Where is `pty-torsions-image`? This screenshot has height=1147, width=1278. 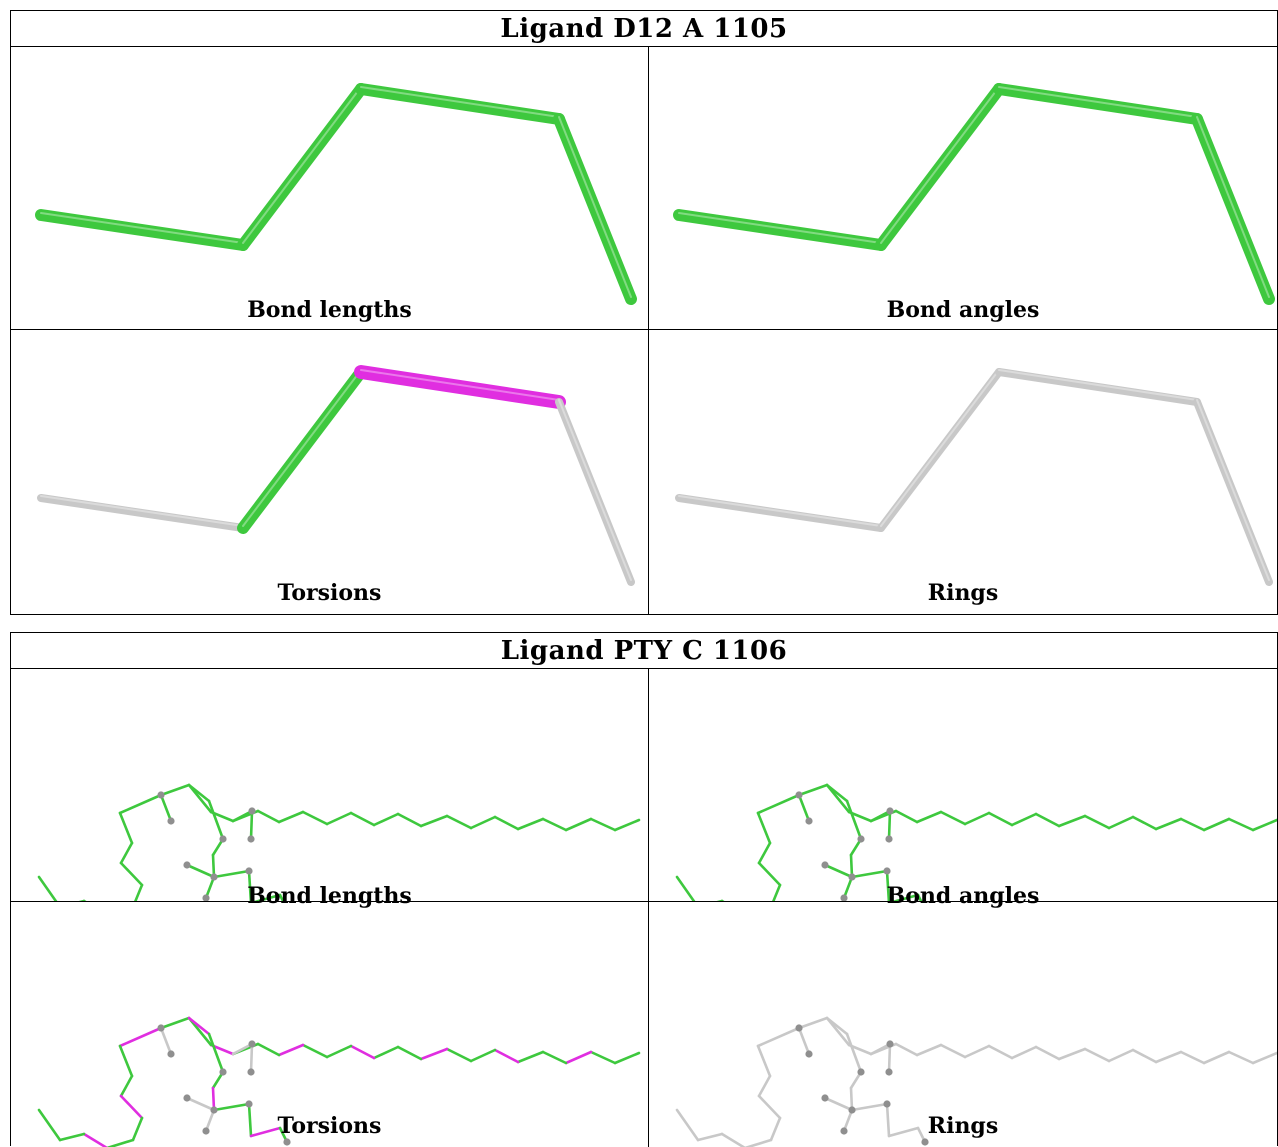 pty-torsions-image is located at coordinates (339, 1081).